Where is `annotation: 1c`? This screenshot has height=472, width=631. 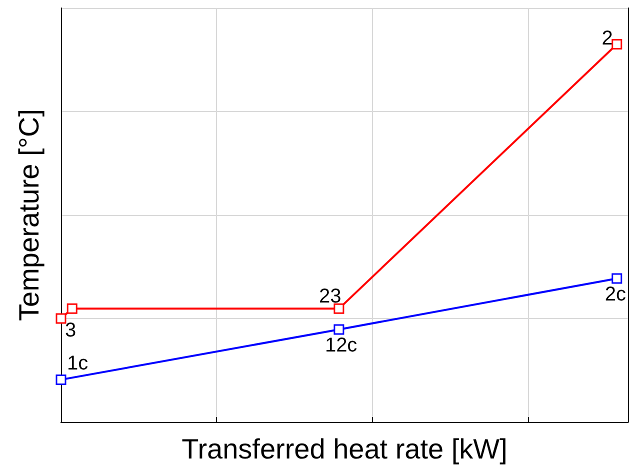
annotation: 1c is located at coordinates (77, 363).